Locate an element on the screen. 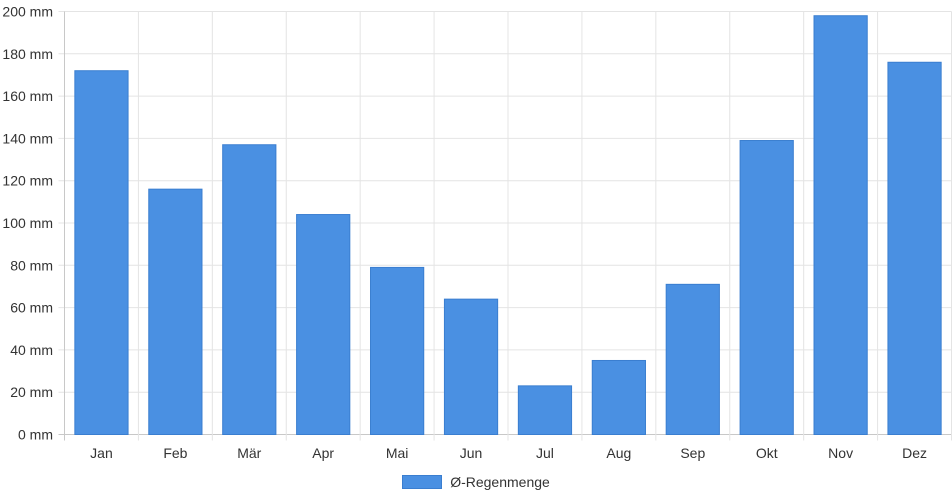  y-tick-label: 140 mm is located at coordinates (27, 138).